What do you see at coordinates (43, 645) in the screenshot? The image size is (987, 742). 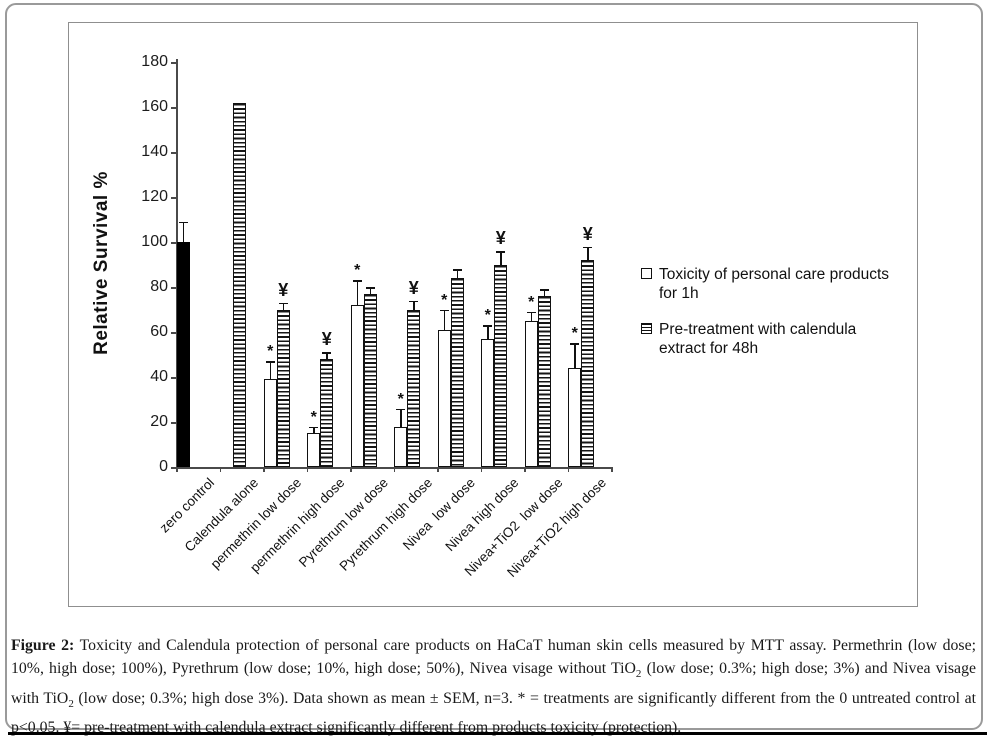 I see `figure-caption-label: Figure 2:` at bounding box center [43, 645].